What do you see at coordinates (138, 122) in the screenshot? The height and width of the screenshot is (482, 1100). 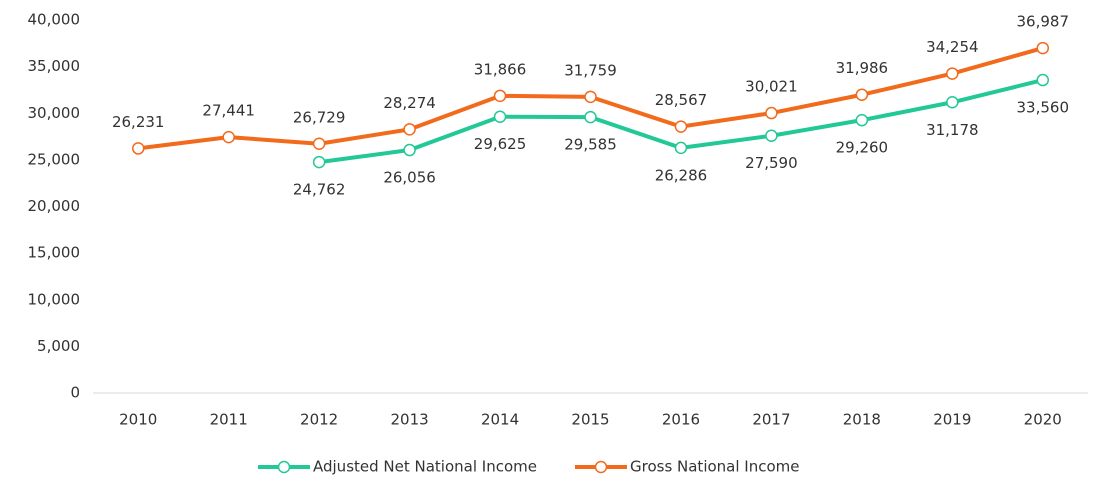 I see `data-label: 26,231` at bounding box center [138, 122].